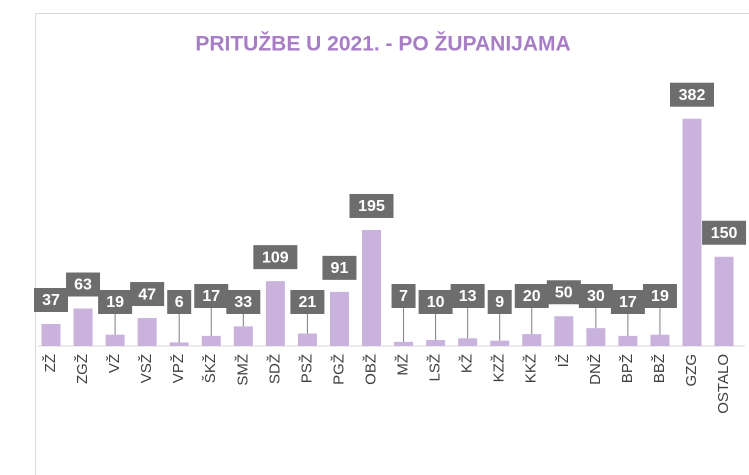  Describe the element at coordinates (242, 370) in the screenshot. I see `x-tick-label: SMŽ` at that location.